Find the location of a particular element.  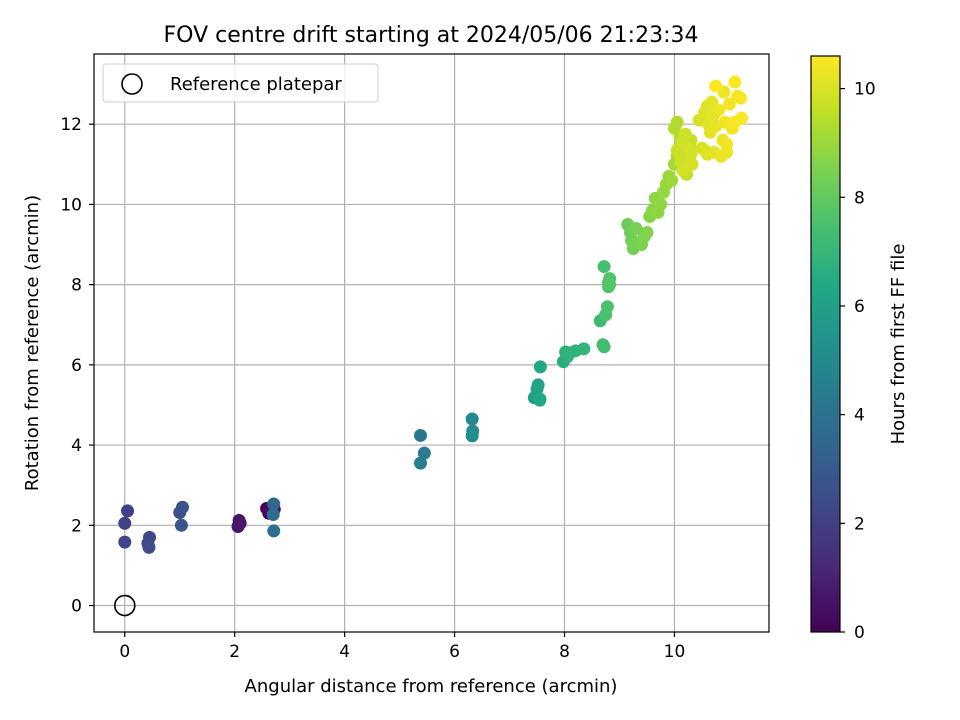

x-axis-label: Angular distance from reference (arcmin) is located at coordinates (431, 686).